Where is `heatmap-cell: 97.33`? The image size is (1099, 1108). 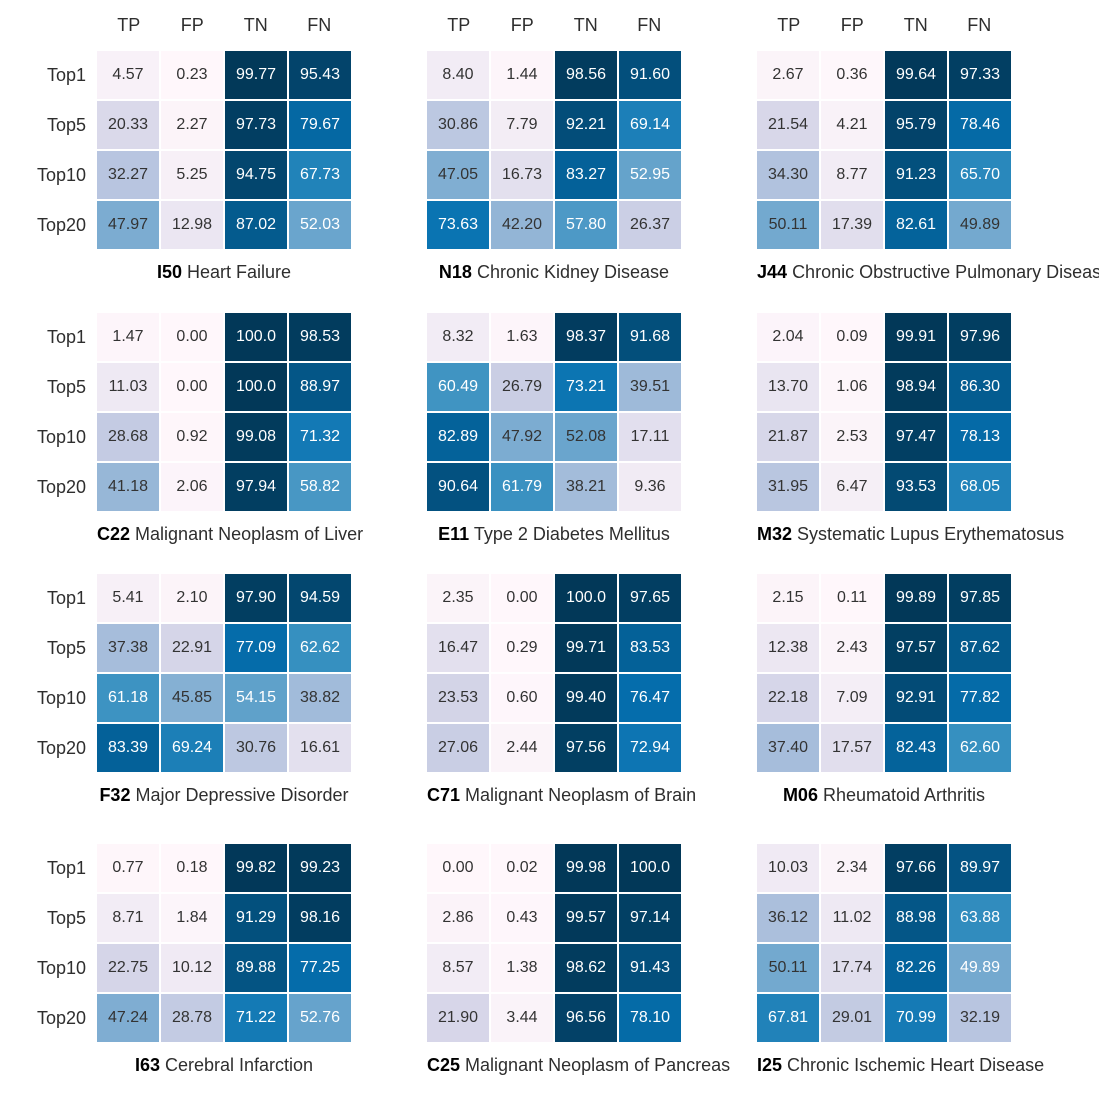
heatmap-cell: 97.33 is located at coordinates (980, 75).